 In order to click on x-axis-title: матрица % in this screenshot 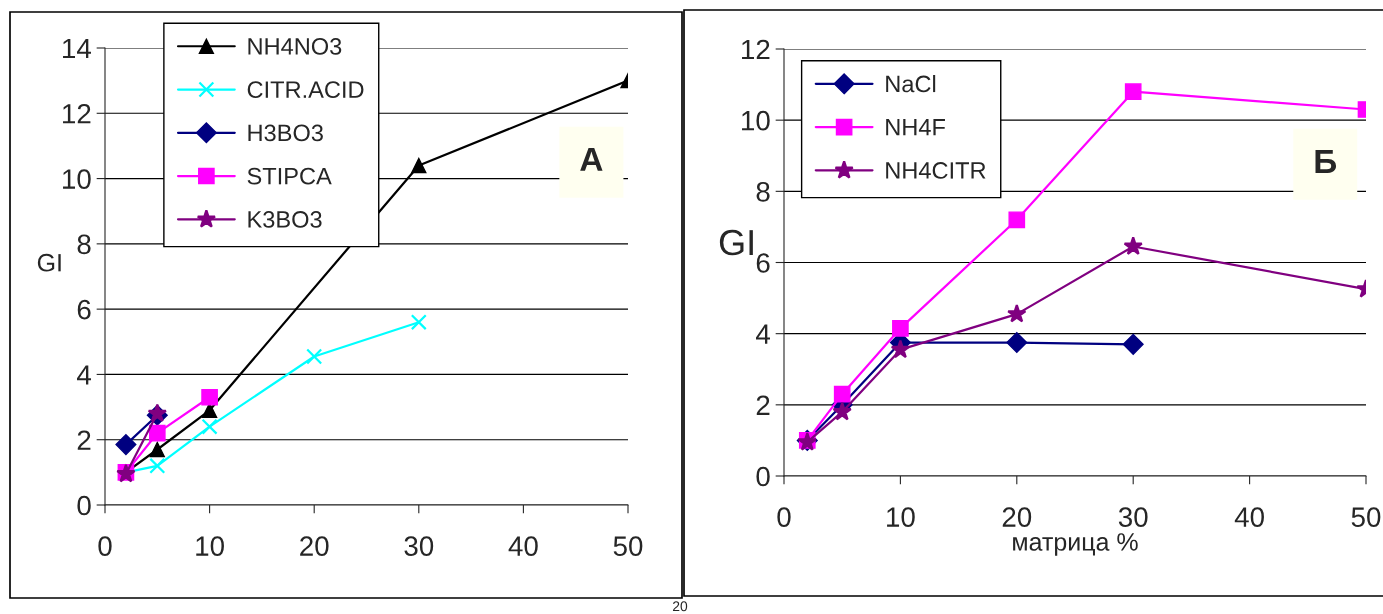, I will do `click(1075, 544)`.